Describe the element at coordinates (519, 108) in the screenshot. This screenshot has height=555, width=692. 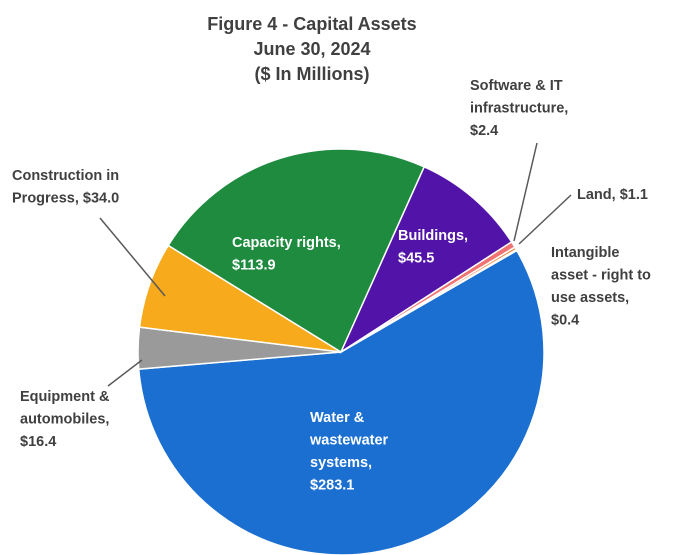
I see `data-label: Software & IT infrastructure, $2.4` at that location.